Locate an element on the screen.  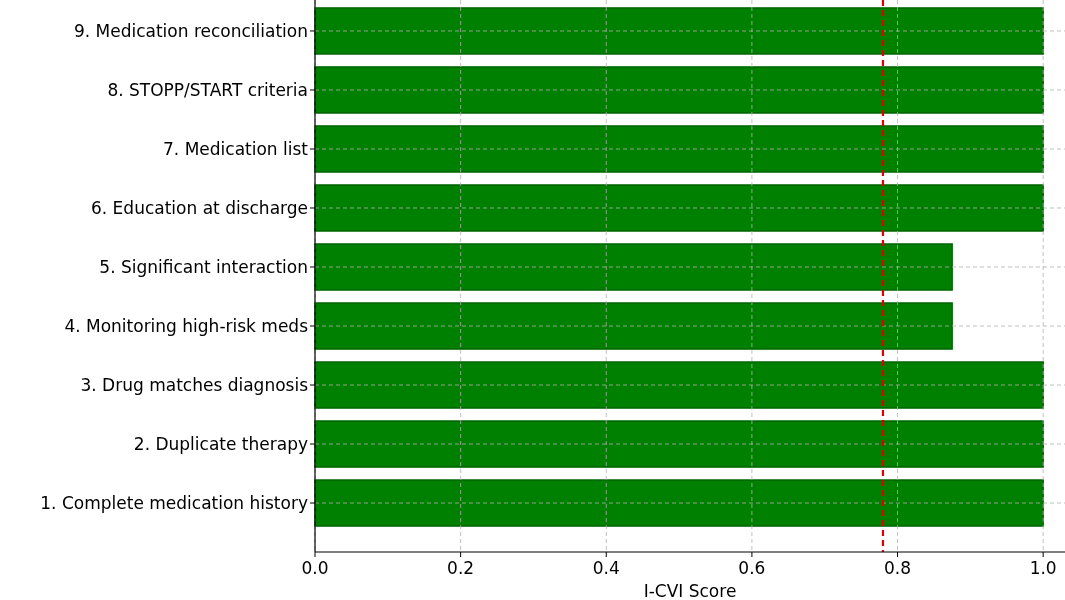
y-tick-label: 5. Significant interaction is located at coordinates (203, 266).